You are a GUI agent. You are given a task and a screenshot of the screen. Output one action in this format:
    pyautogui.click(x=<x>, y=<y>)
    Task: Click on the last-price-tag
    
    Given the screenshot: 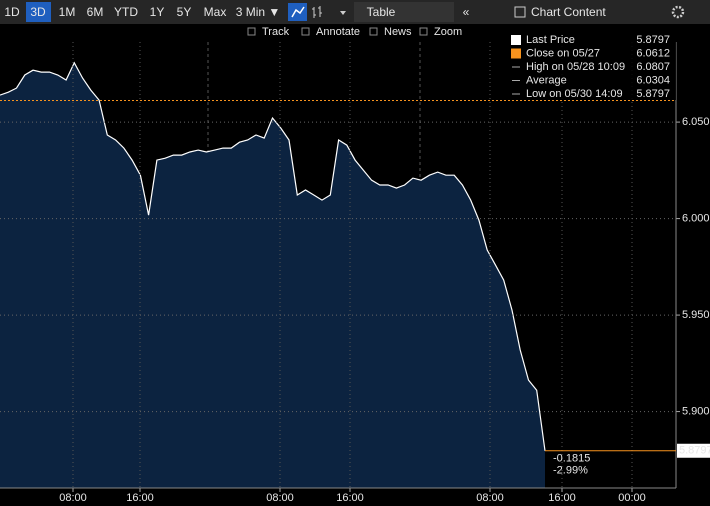 What is the action you would take?
    pyautogui.click(x=693, y=450)
    